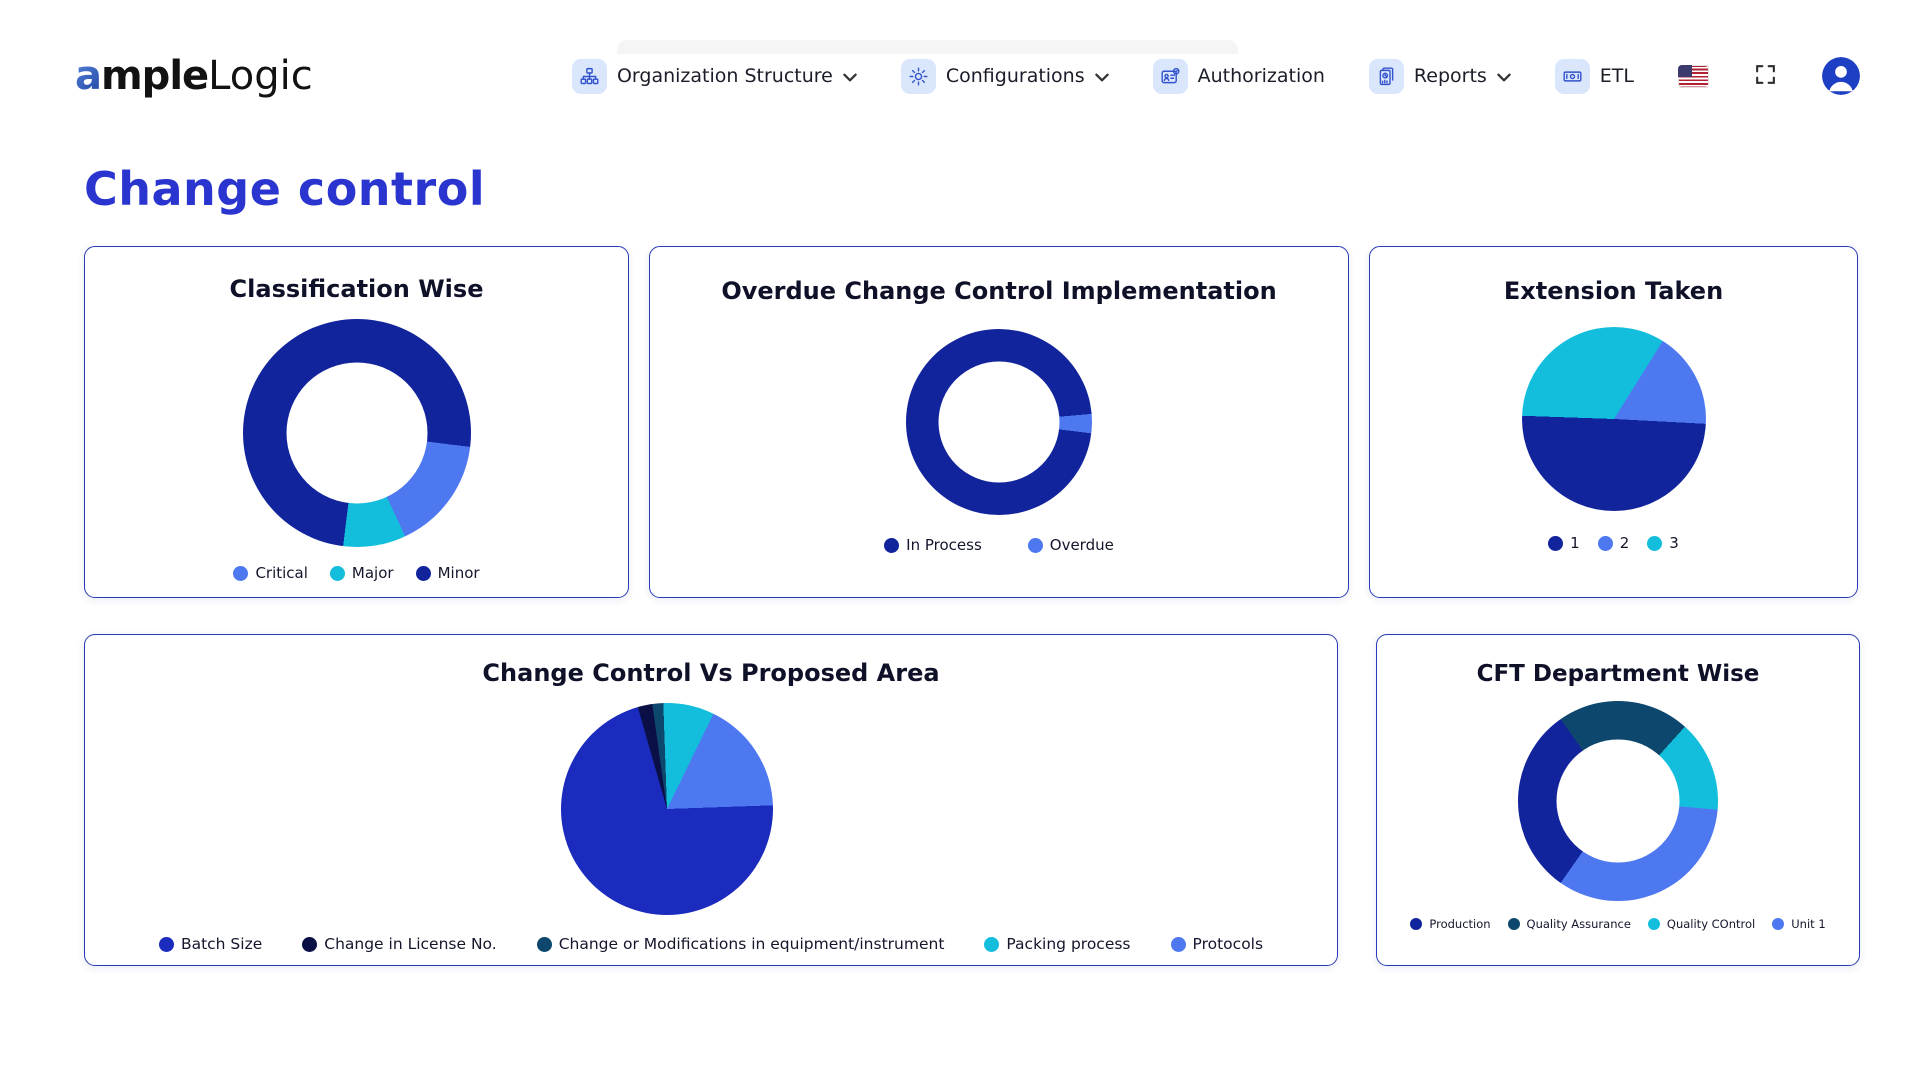 The height and width of the screenshot is (1080, 1920). I want to click on donut-chart-overdue-implementation, so click(999, 422).